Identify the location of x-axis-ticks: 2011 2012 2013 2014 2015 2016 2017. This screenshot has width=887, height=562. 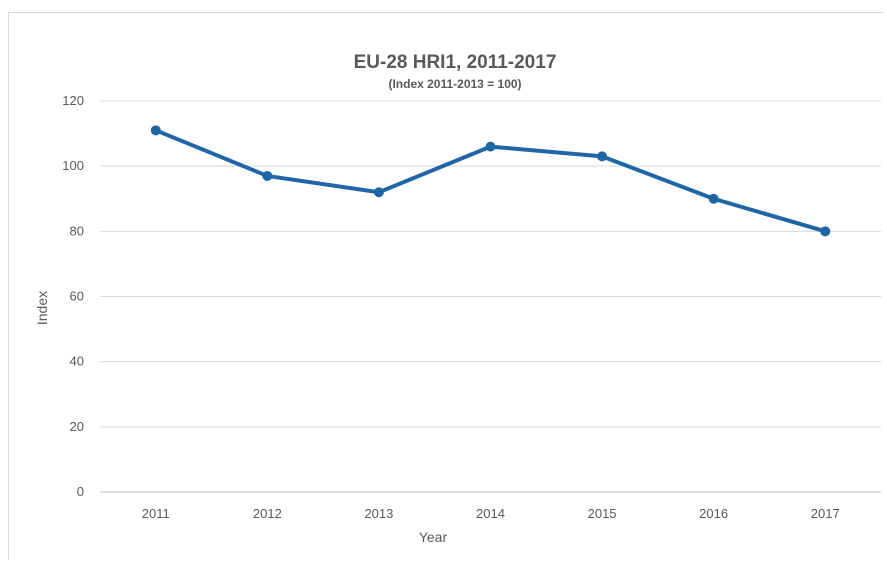
(491, 513).